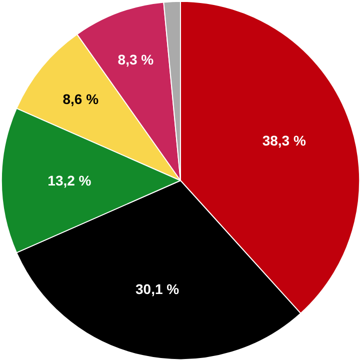  Describe the element at coordinates (284, 140) in the screenshot. I see `data-label: 38,3 %` at that location.